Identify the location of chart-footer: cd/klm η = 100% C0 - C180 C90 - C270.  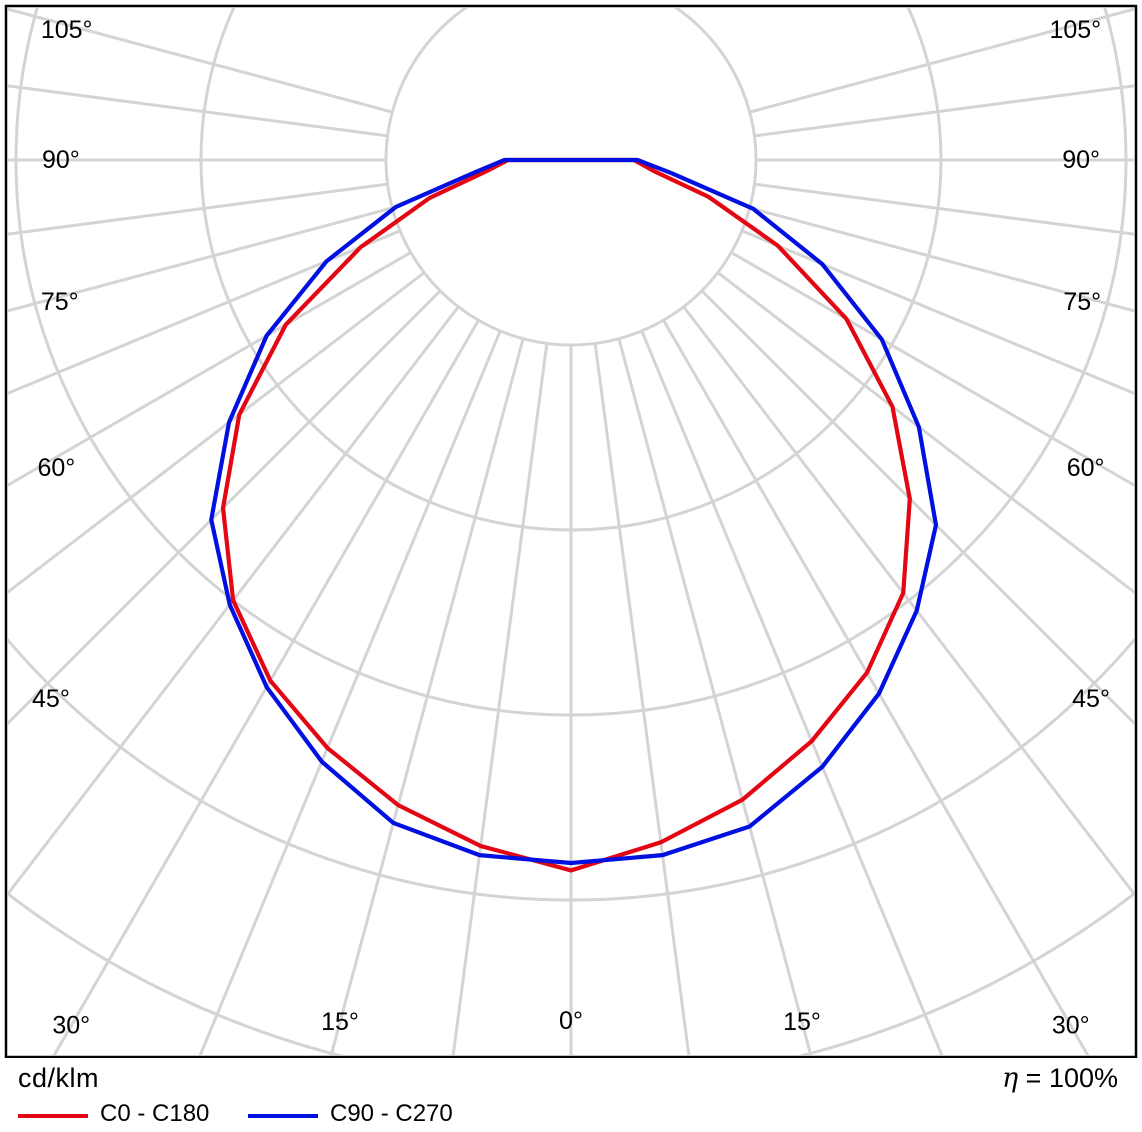
(571, 1095).